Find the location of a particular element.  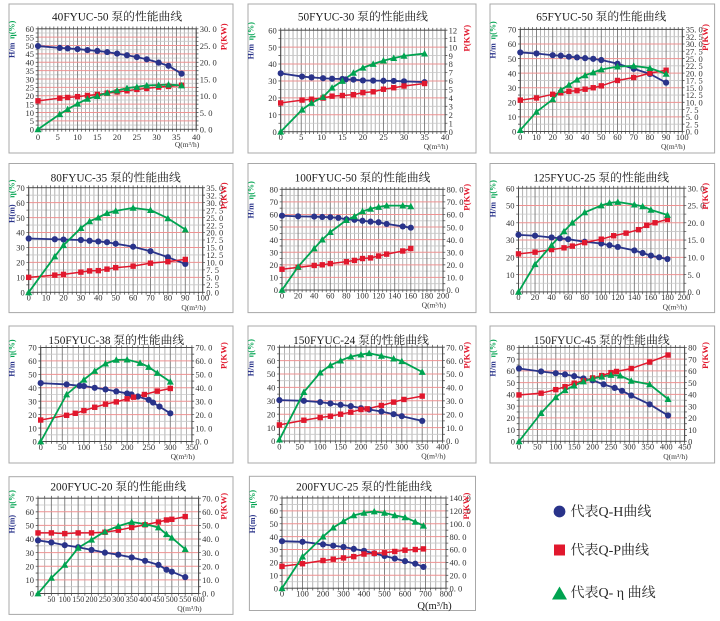

svg-text: 5 is located at coordinates (301, 137).